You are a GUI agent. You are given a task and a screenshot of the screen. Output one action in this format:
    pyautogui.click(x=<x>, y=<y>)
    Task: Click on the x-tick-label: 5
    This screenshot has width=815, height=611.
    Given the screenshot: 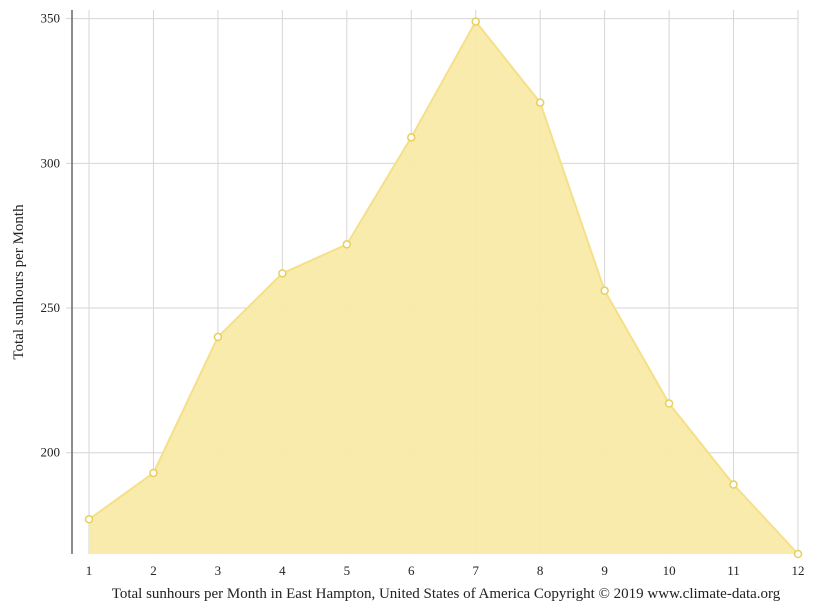 What is the action you would take?
    pyautogui.click(x=347, y=570)
    